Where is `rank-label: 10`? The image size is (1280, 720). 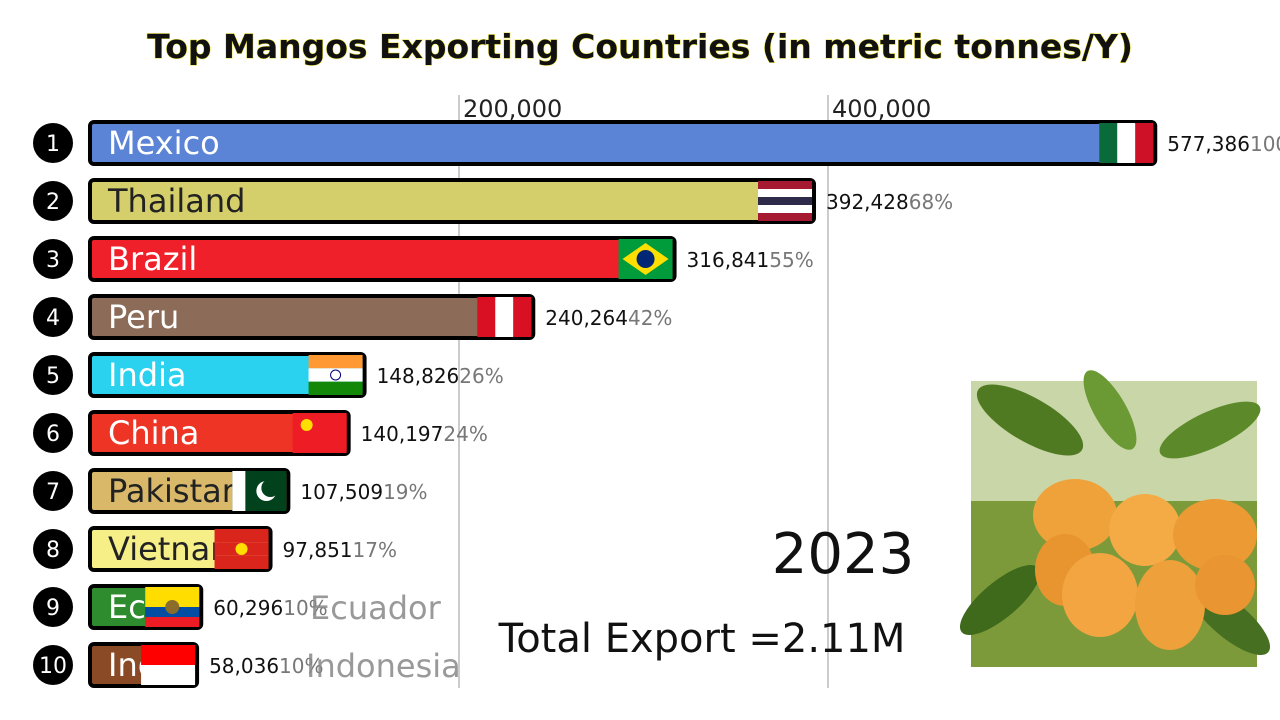
rank-label: 10 is located at coordinates (53, 666).